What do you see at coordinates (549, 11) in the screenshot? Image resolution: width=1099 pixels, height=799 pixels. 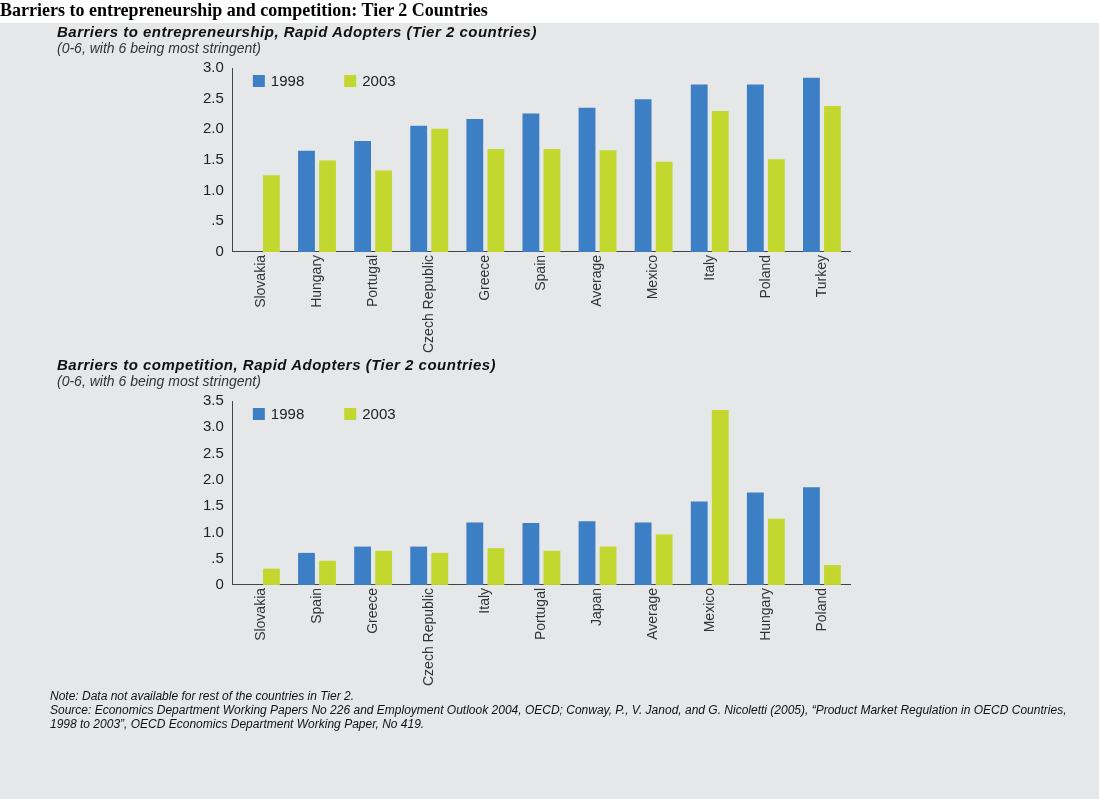 I see `text: Barriers to entrepreneurship and competition: Tier 2 Countries` at bounding box center [549, 11].